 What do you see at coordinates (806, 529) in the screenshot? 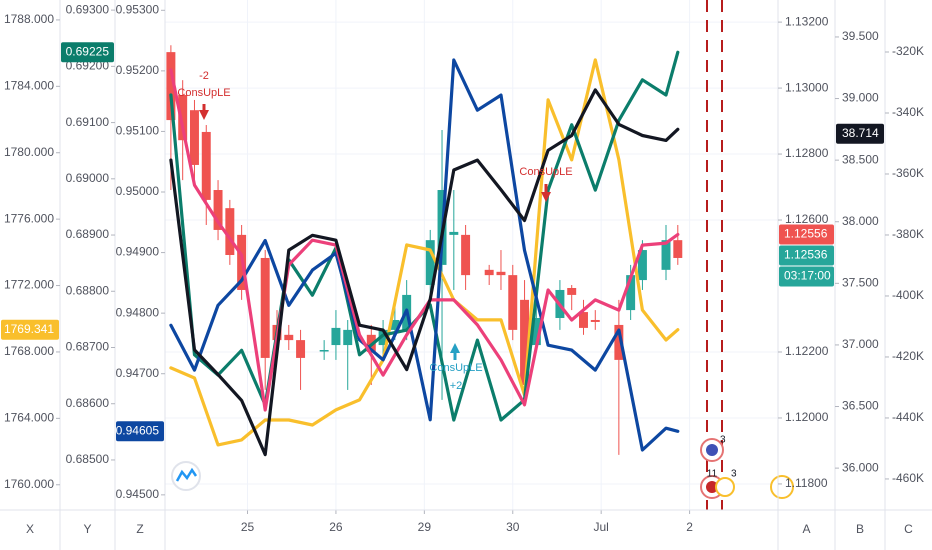
I see `axis-name: A` at bounding box center [806, 529].